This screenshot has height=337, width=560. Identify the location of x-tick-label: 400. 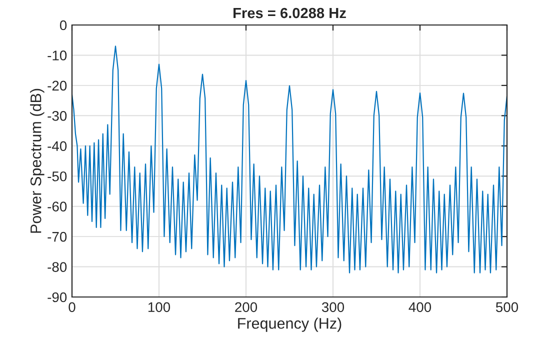
(420, 307).